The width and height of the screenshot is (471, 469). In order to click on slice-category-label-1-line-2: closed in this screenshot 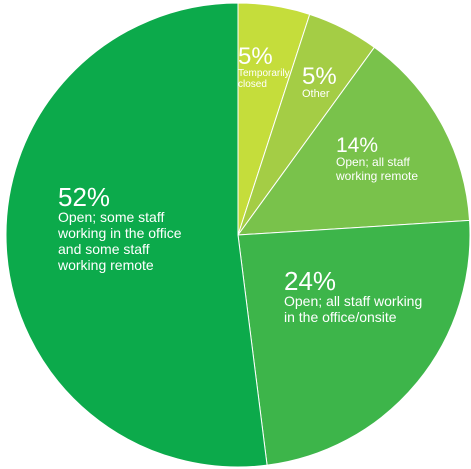, I will do `click(252, 84)`.